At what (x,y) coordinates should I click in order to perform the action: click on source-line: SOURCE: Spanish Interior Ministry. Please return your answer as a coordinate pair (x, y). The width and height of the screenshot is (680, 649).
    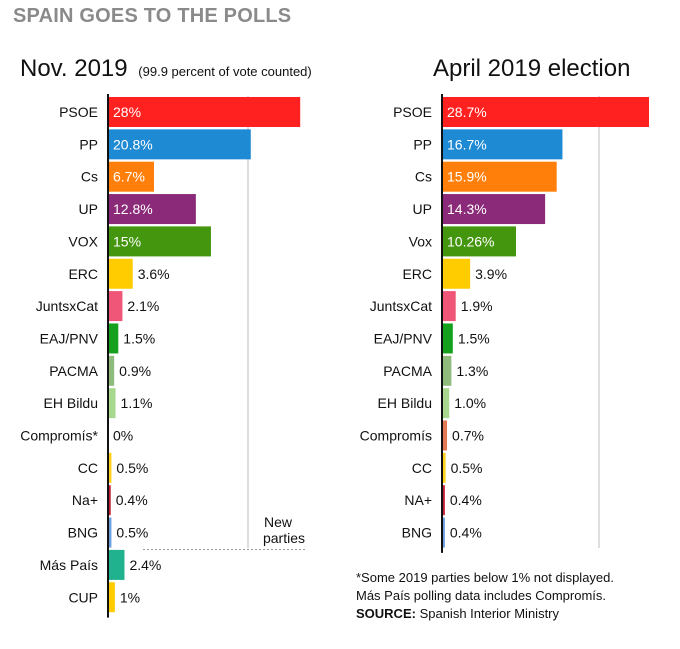
    Looking at the image, I should click on (485, 614).